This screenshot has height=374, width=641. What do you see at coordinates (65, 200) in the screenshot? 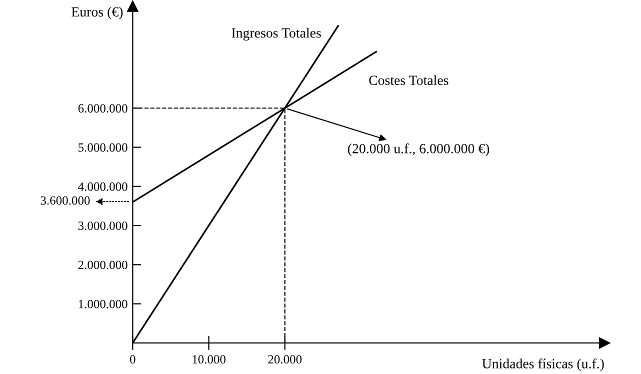
I see `text: 3.600.000` at bounding box center [65, 200].